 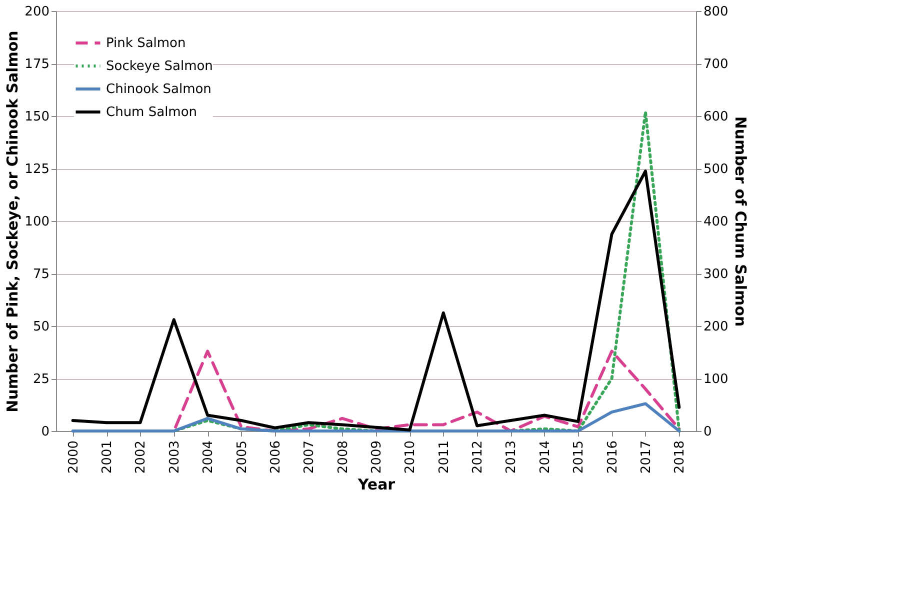 What do you see at coordinates (646, 457) in the screenshot?
I see `x-tick-label: 2017` at bounding box center [646, 457].